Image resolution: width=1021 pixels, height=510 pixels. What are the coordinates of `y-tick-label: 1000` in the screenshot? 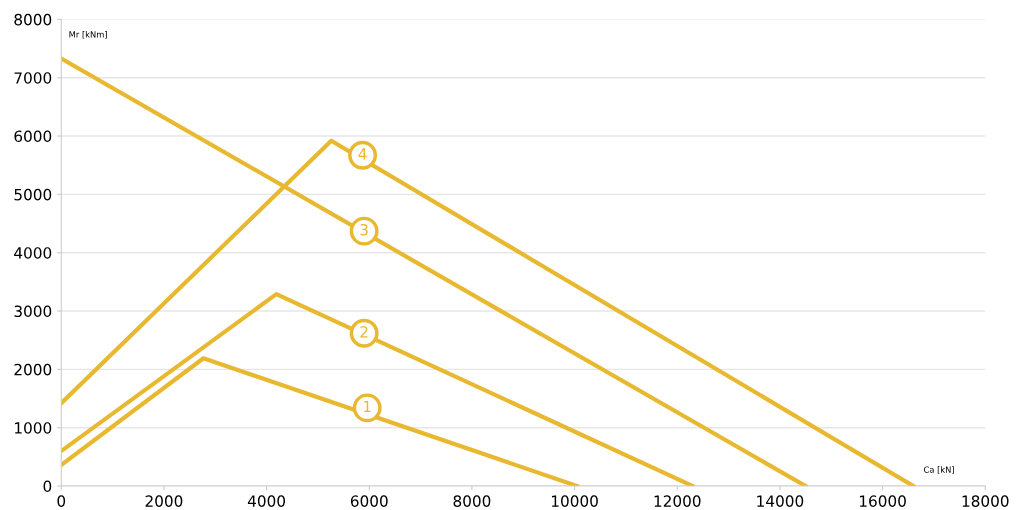 It's located at (33, 428).